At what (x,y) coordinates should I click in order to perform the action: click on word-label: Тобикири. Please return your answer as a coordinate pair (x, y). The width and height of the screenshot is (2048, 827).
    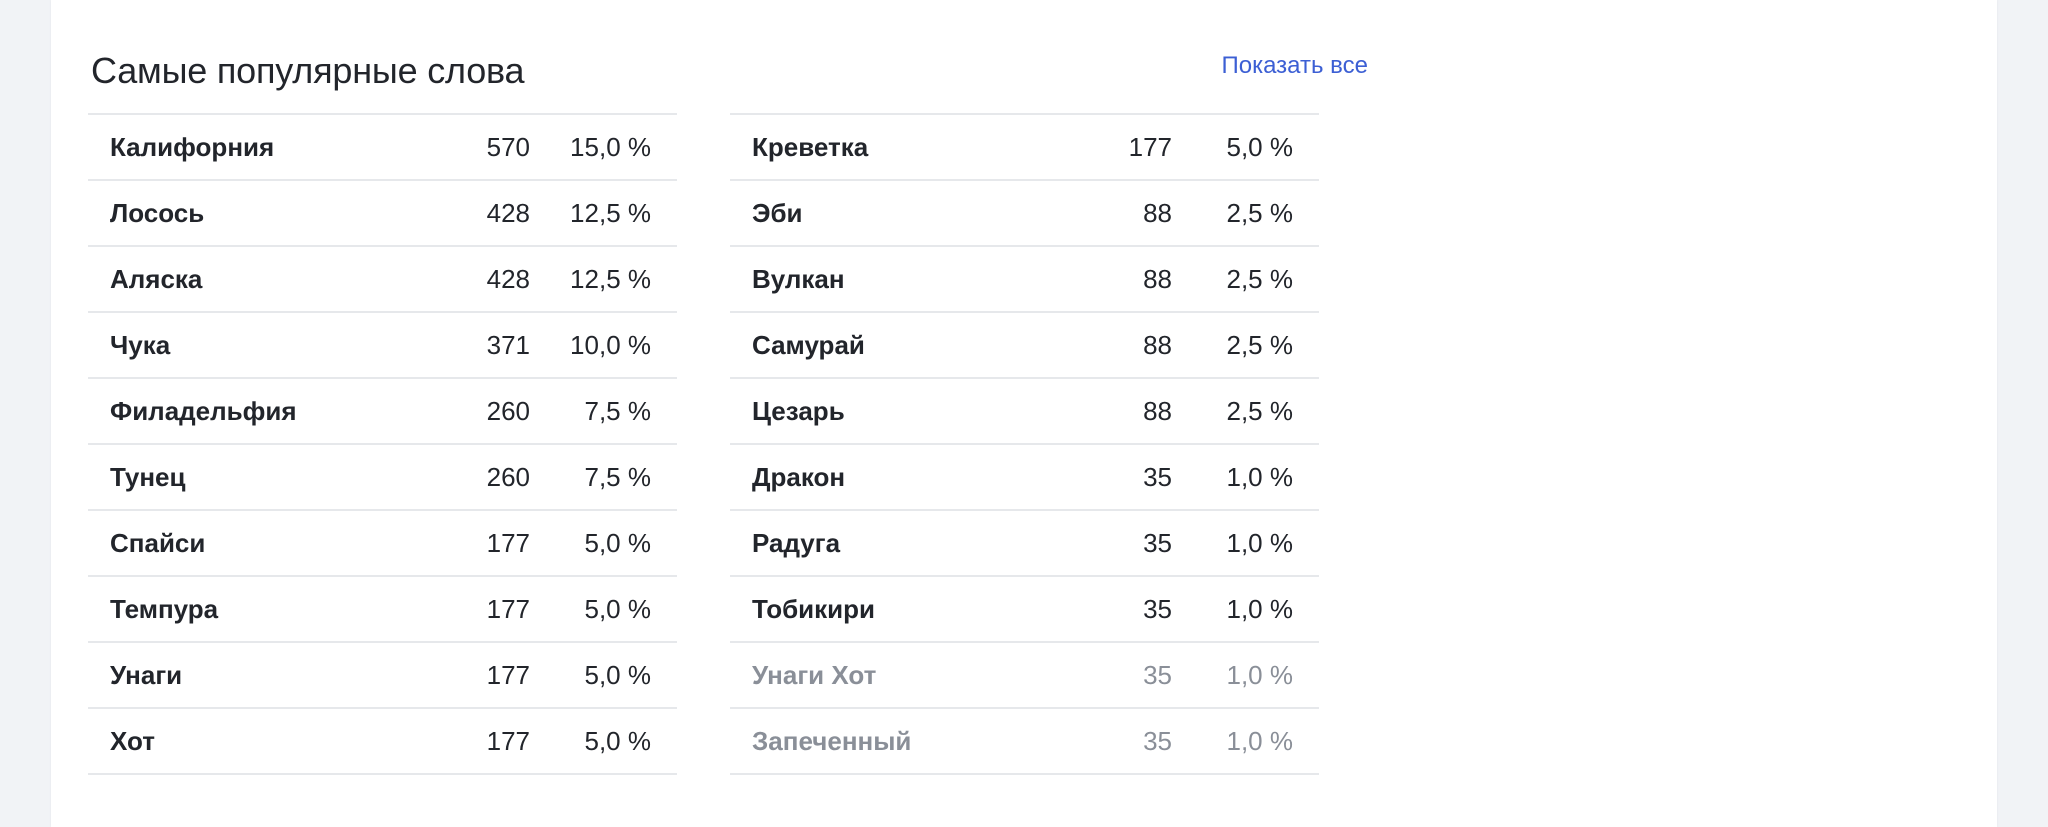
    Looking at the image, I should click on (814, 609).